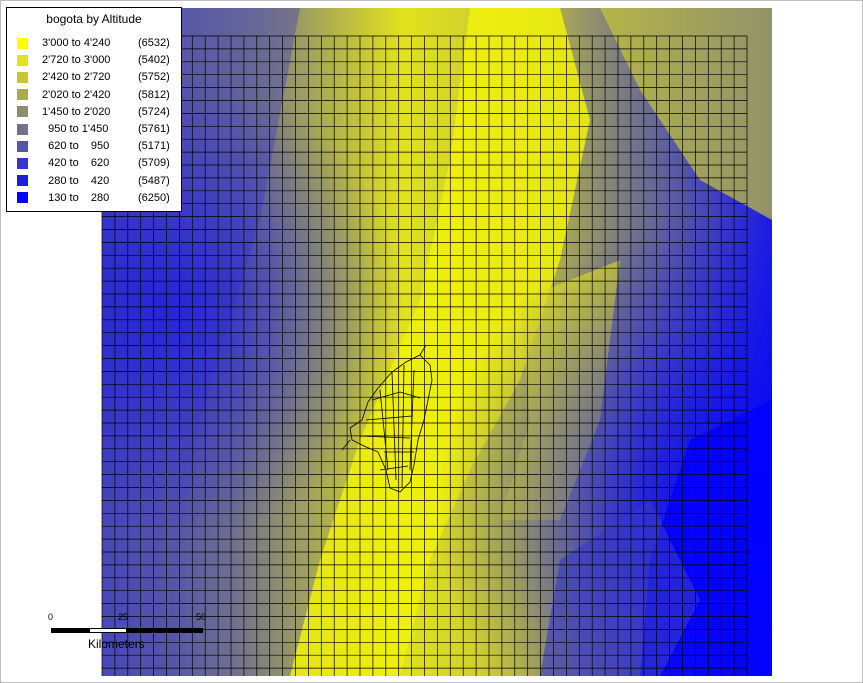  Describe the element at coordinates (76, 77) in the screenshot. I see `legend-range-label: 2'420 to 2'720` at that location.